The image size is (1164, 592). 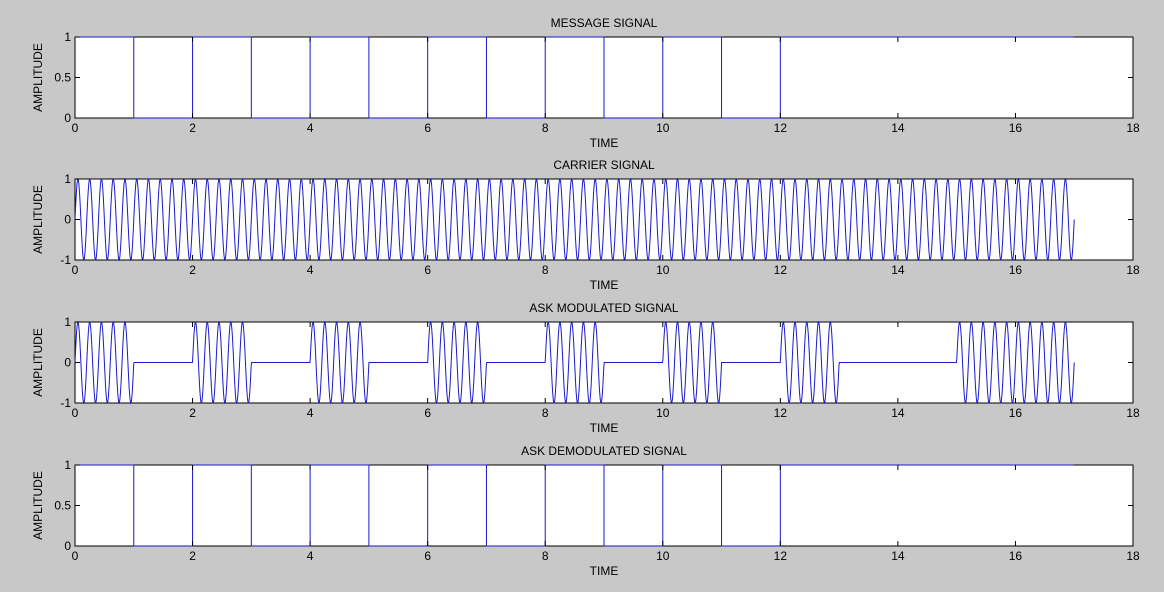 What do you see at coordinates (604, 23) in the screenshot?
I see `chart-title: MESSAGE SIGNAL` at bounding box center [604, 23].